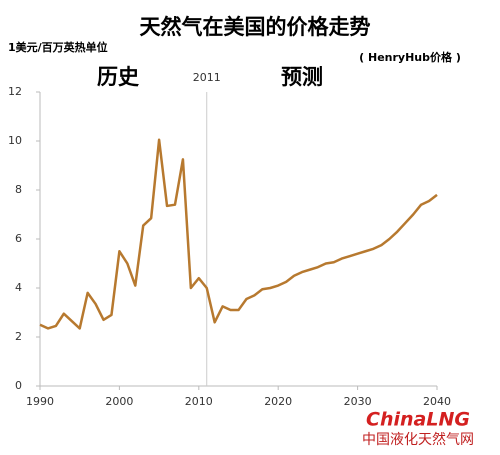 The image size is (500, 455). Describe the element at coordinates (18, 189) in the screenshot. I see `y-tick-label: 8` at that location.